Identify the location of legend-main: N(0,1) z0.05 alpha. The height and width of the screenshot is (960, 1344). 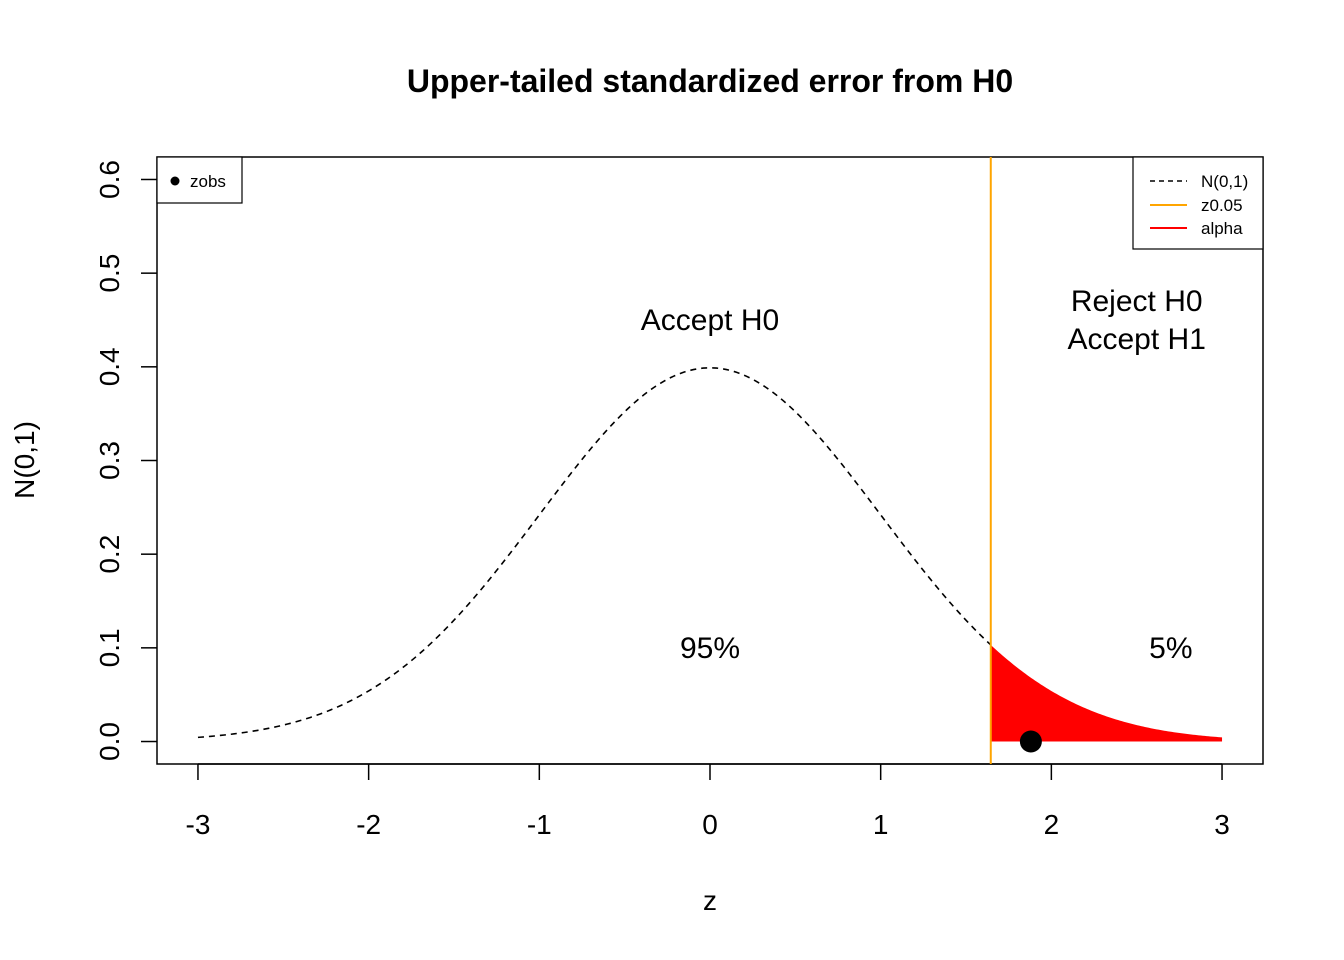
(1198, 203).